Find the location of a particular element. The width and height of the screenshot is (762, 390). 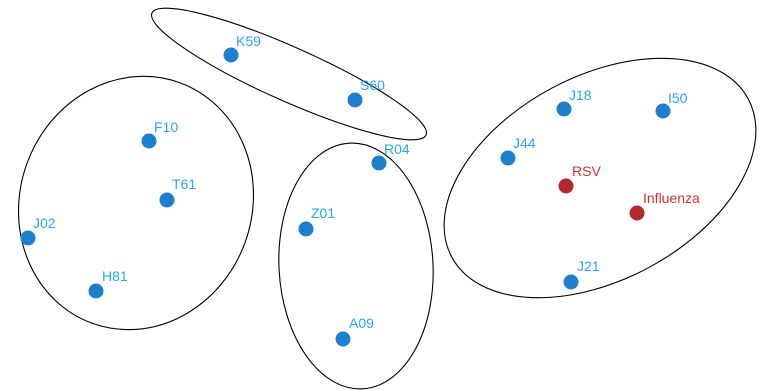

node-s60: S60 is located at coordinates (366, 92).